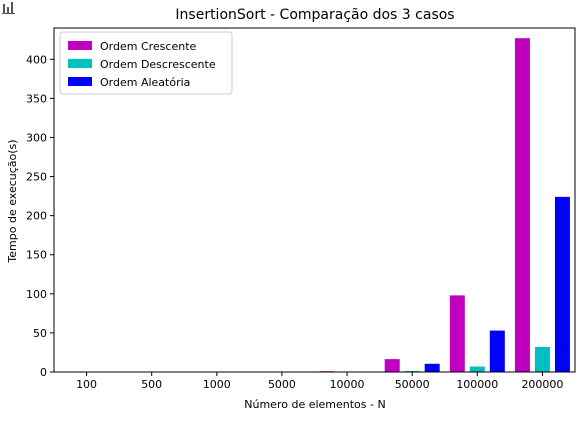 Image resolution: width=581 pixels, height=421 pixels. Describe the element at coordinates (314, 15) in the screenshot. I see `chart-title: InsertionSort - Comparação dos 3 casos` at that location.